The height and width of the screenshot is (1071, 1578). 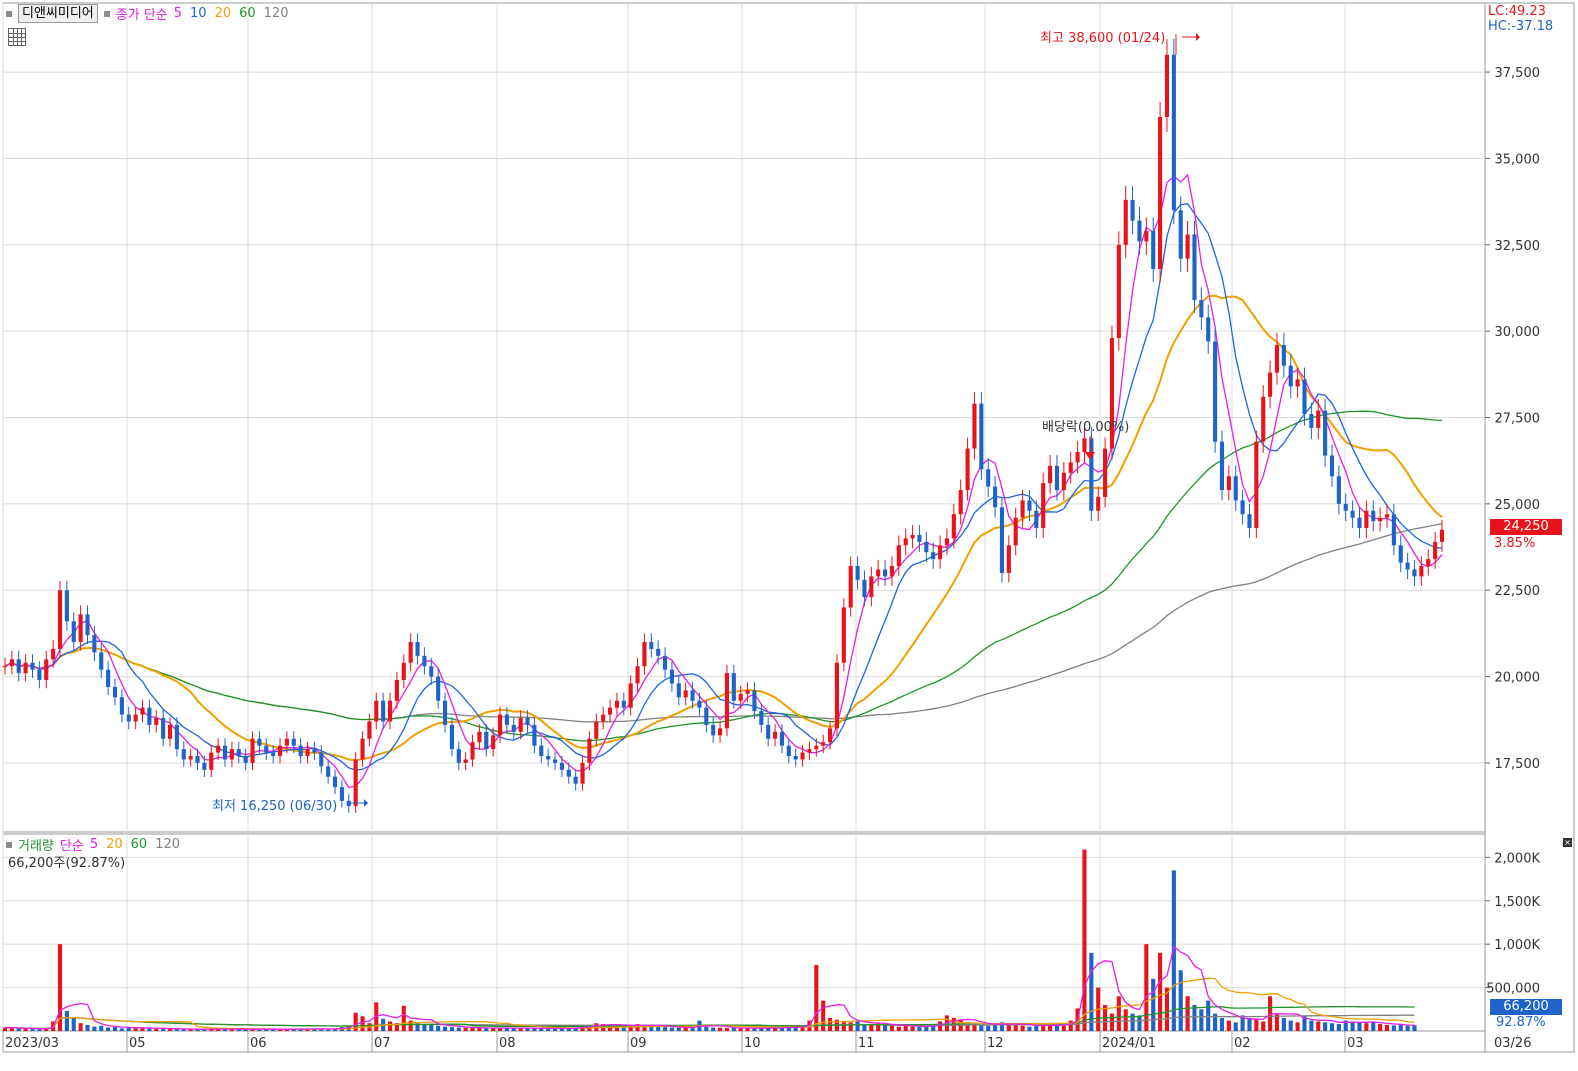 I want to click on volume-tick-label: 1,500K, so click(x=1517, y=902).